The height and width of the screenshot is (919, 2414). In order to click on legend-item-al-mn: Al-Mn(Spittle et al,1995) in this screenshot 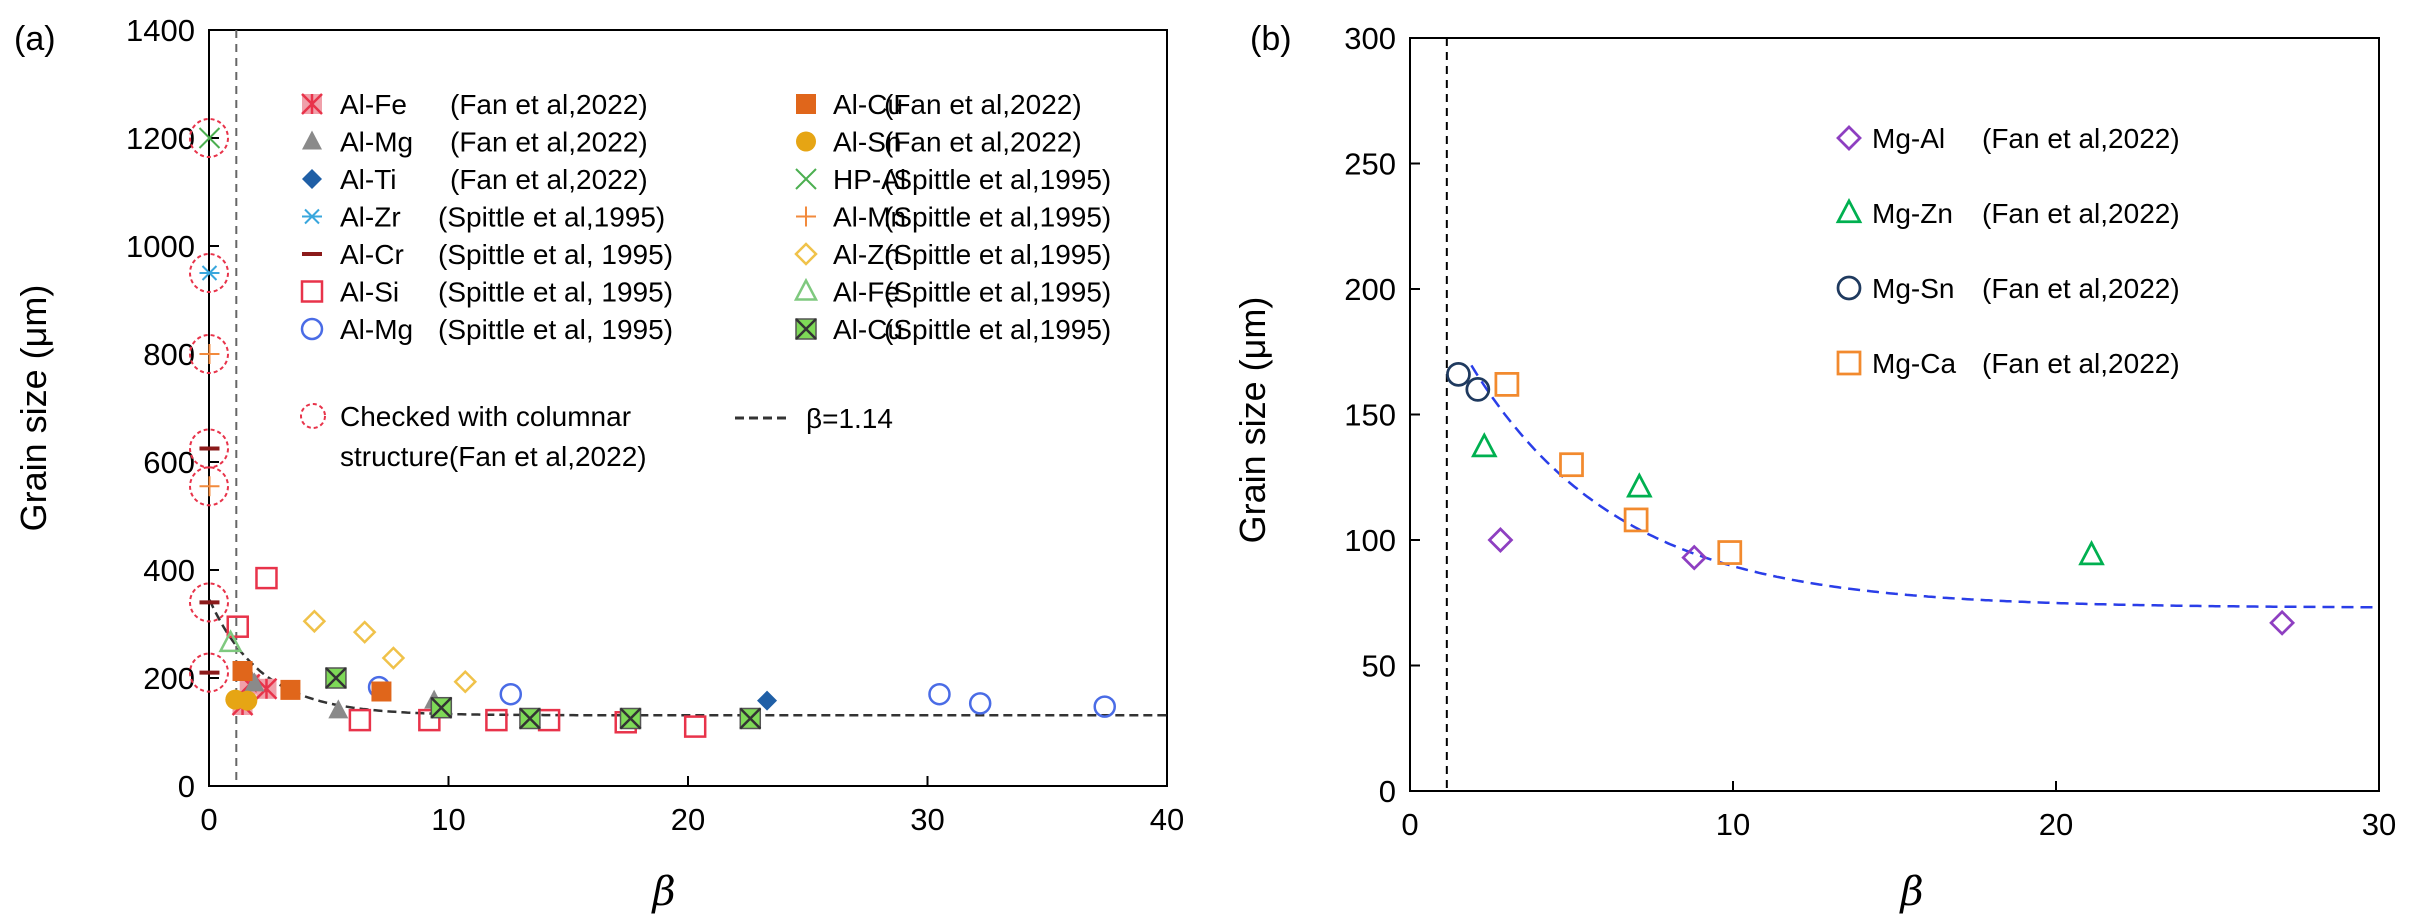, I will do `click(953, 217)`.